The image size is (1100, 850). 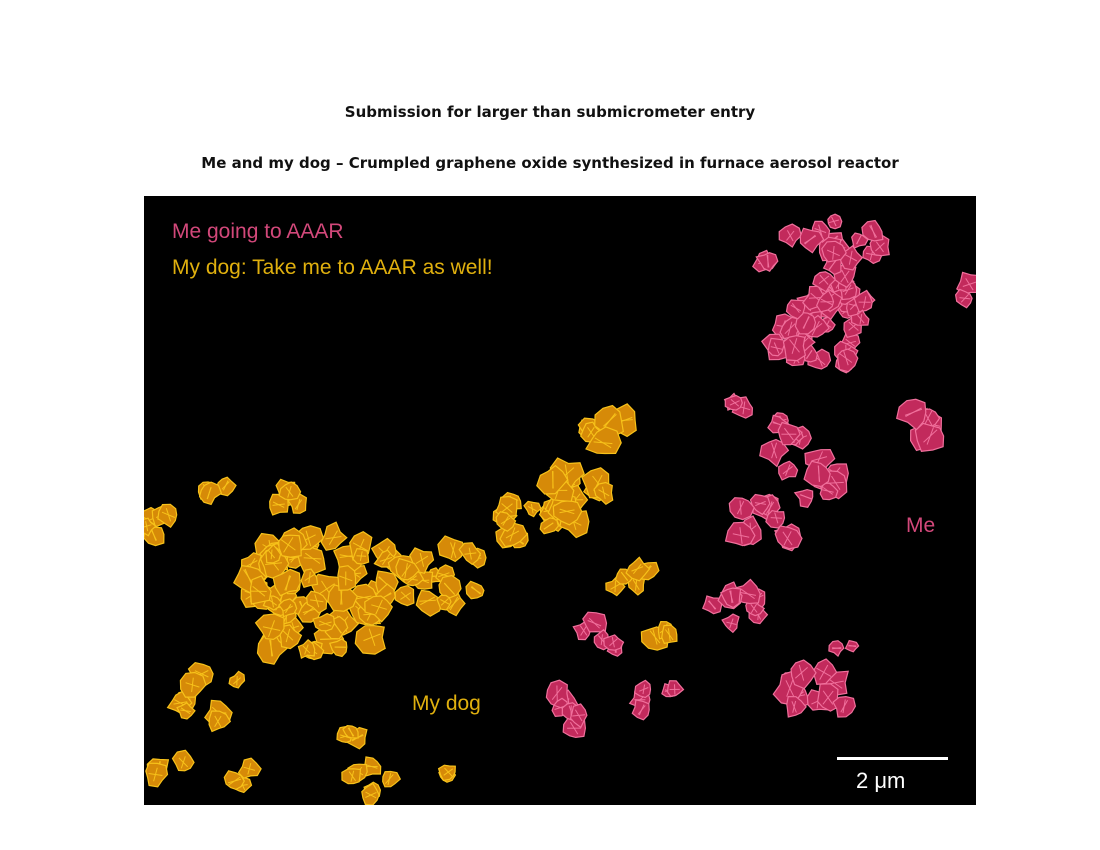 What do you see at coordinates (921, 525) in the screenshot?
I see `label-me: Me` at bounding box center [921, 525].